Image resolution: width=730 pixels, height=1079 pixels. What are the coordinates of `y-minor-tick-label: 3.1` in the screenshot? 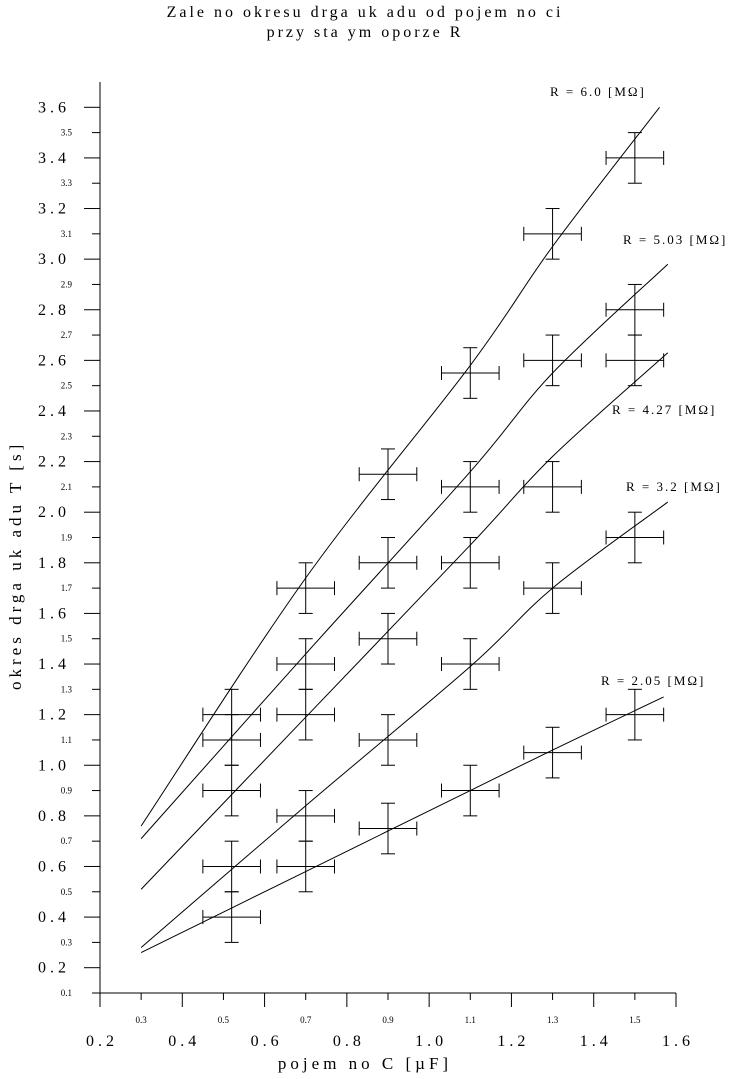 It's located at (66, 234).